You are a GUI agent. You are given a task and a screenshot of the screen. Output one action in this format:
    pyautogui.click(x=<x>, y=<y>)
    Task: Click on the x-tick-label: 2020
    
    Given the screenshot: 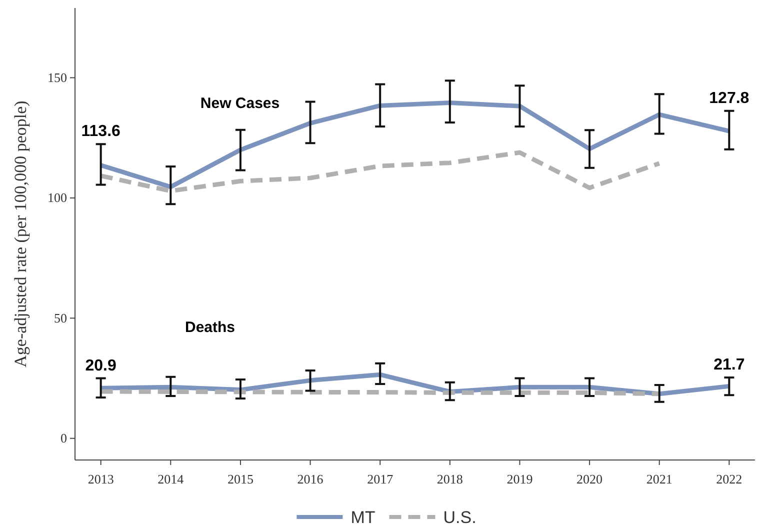 What is the action you would take?
    pyautogui.click(x=589, y=479)
    